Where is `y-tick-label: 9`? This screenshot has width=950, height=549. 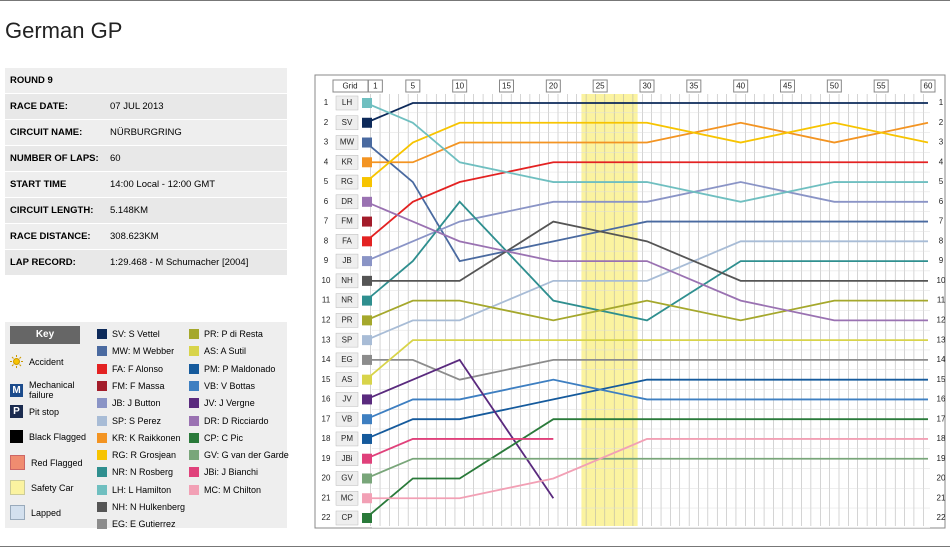
y-tick-label: 9 is located at coordinates (941, 260).